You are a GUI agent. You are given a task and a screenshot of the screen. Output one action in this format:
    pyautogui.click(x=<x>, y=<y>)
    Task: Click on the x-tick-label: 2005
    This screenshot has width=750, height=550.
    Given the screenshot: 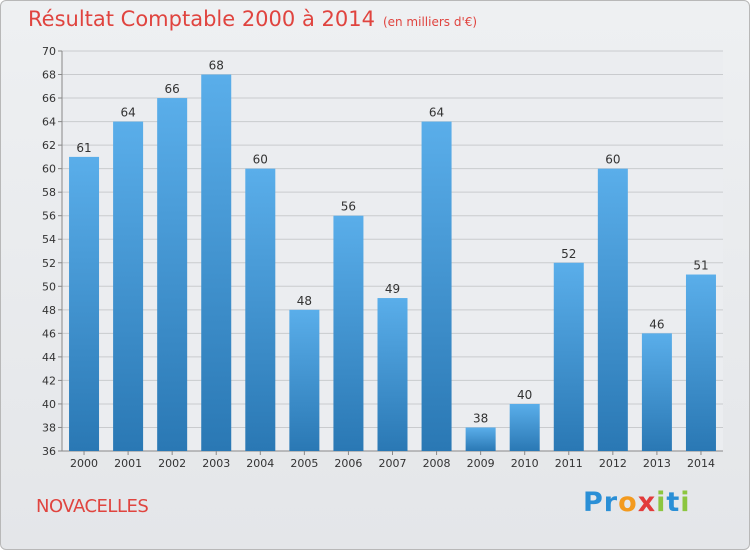 What is the action you would take?
    pyautogui.click(x=304, y=463)
    